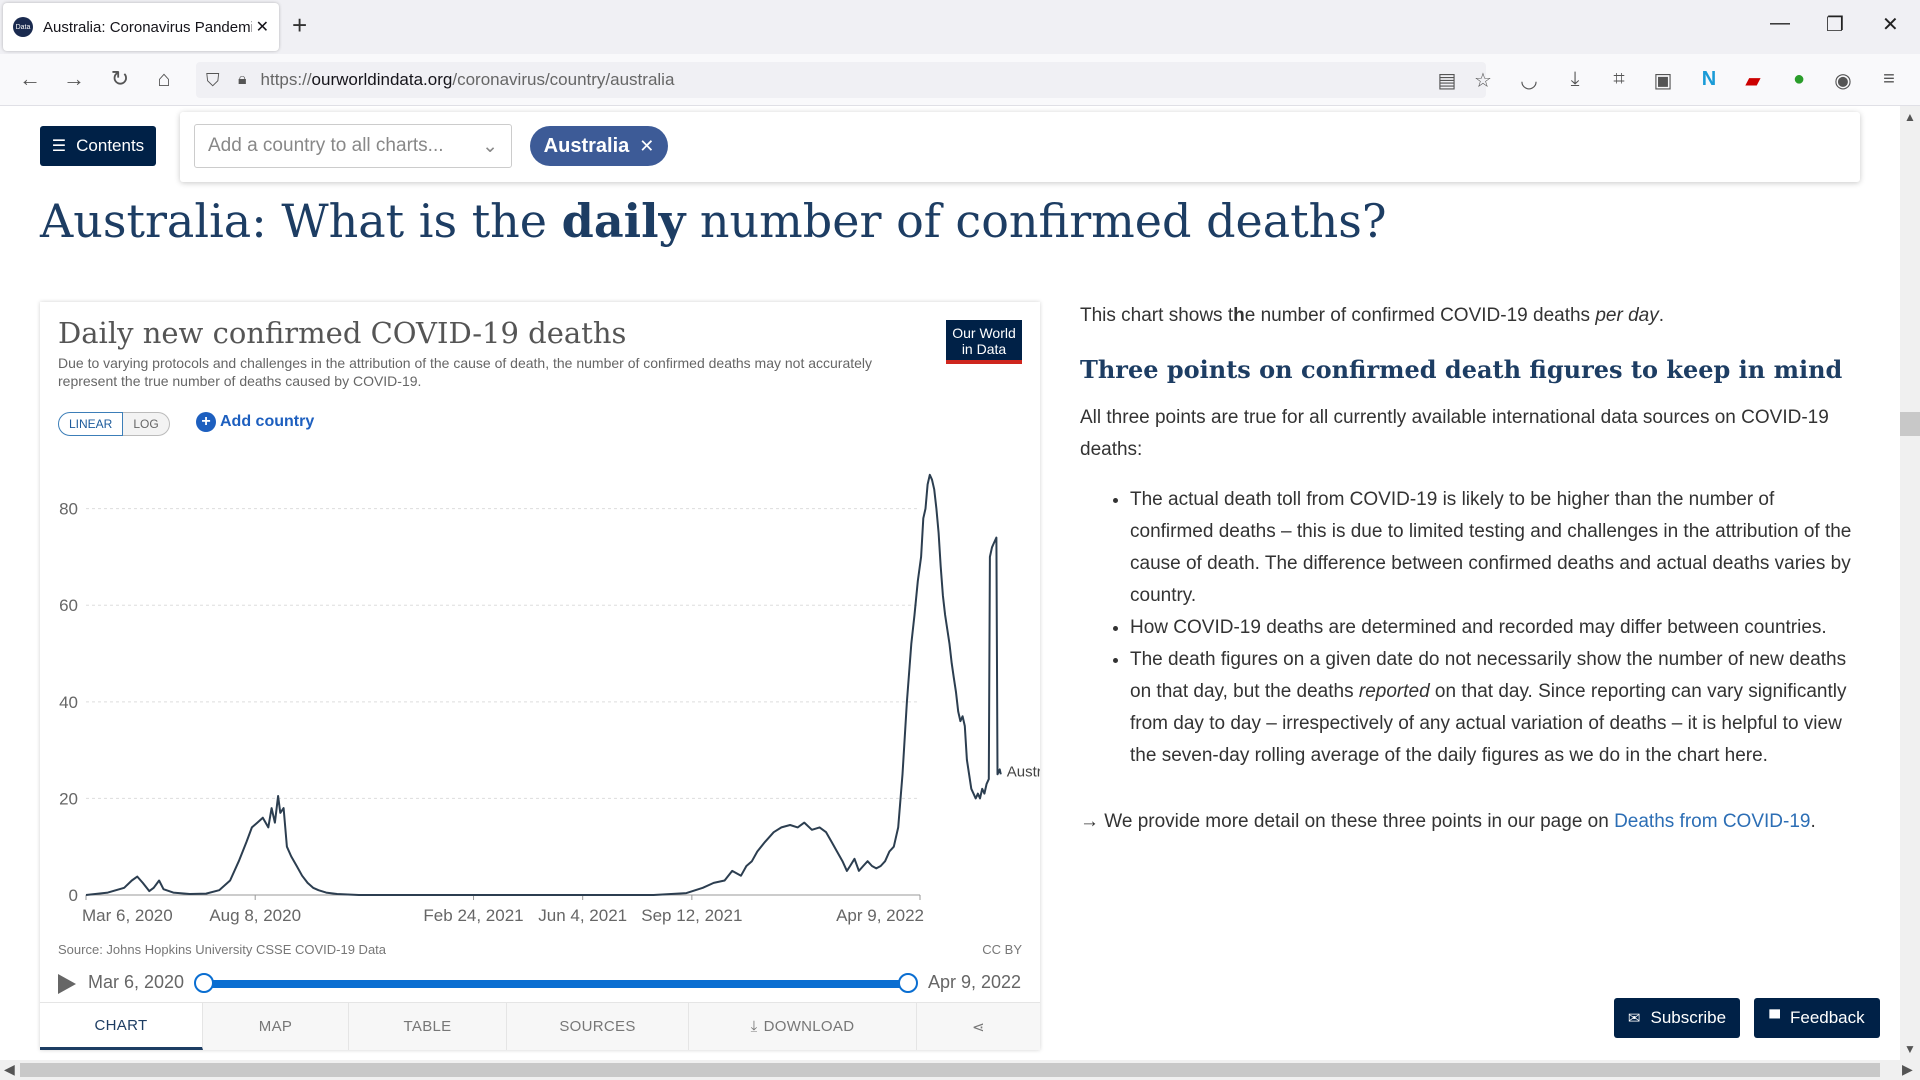  I want to click on subscribe-button: ✉ Subscribe, so click(1677, 1018).